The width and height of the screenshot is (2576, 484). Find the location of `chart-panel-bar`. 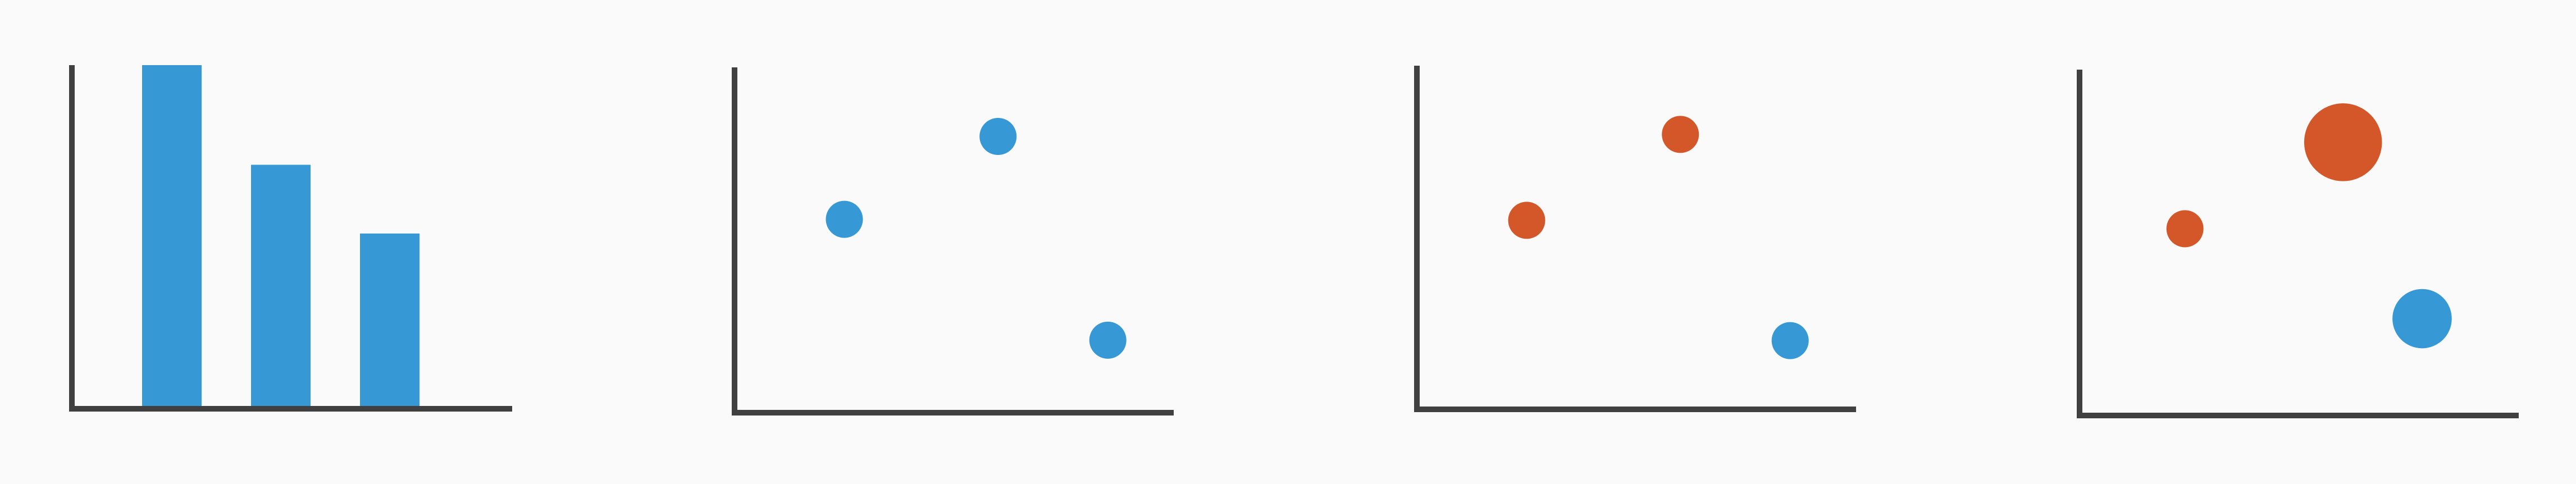

chart-panel-bar is located at coordinates (290, 238).